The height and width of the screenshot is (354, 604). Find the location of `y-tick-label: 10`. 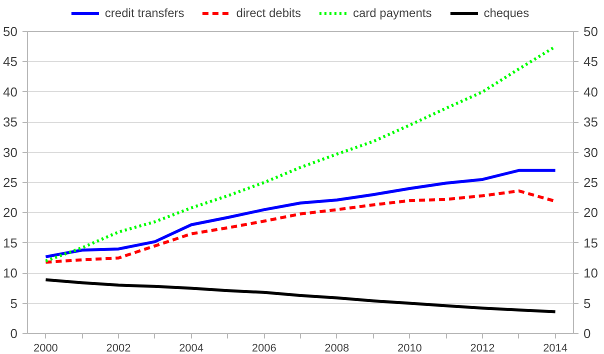

y-tick-label: 10 is located at coordinates (10, 273).